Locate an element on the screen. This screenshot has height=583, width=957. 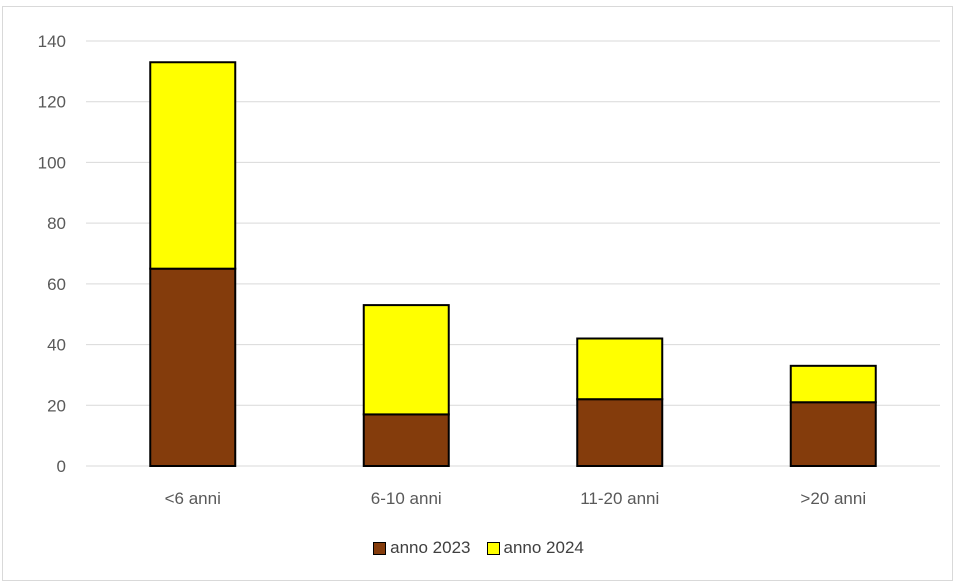
x-tick-label: 11-20 anni is located at coordinates (619, 498).